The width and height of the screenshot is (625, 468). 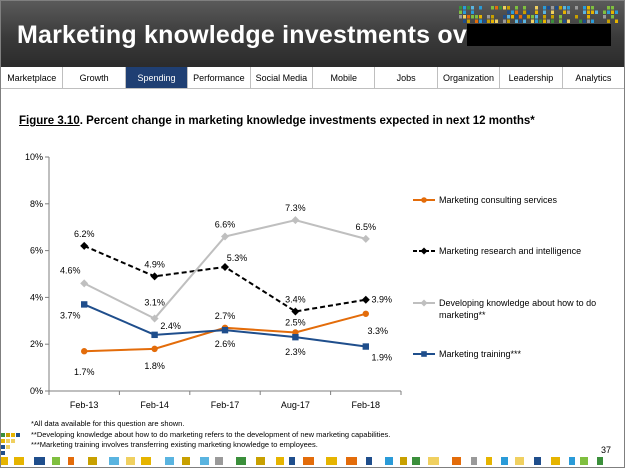 I want to click on tab-social-media: Social Media, so click(x=282, y=77).